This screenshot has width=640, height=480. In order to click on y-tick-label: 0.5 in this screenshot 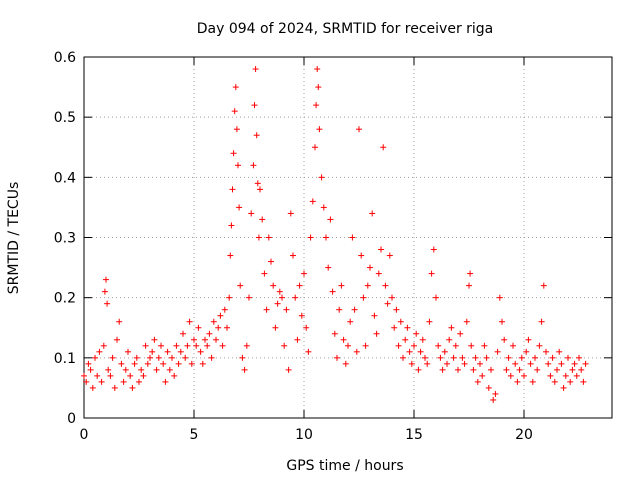, I will do `click(65, 118)`.